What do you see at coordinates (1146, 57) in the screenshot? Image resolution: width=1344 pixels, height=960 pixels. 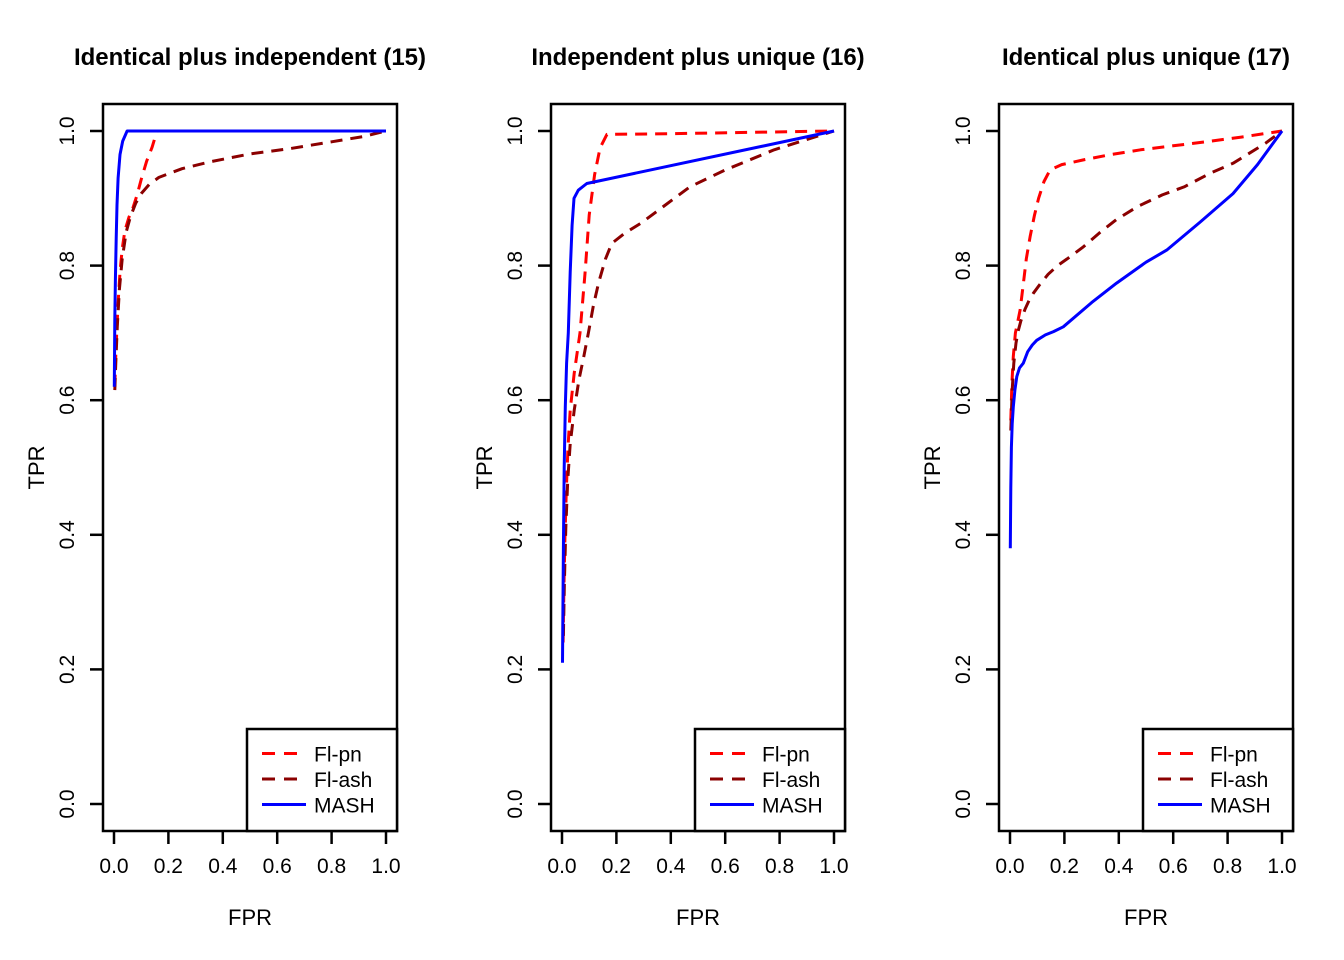 I see `panel-title: Identical plus unique (17)` at bounding box center [1146, 57].